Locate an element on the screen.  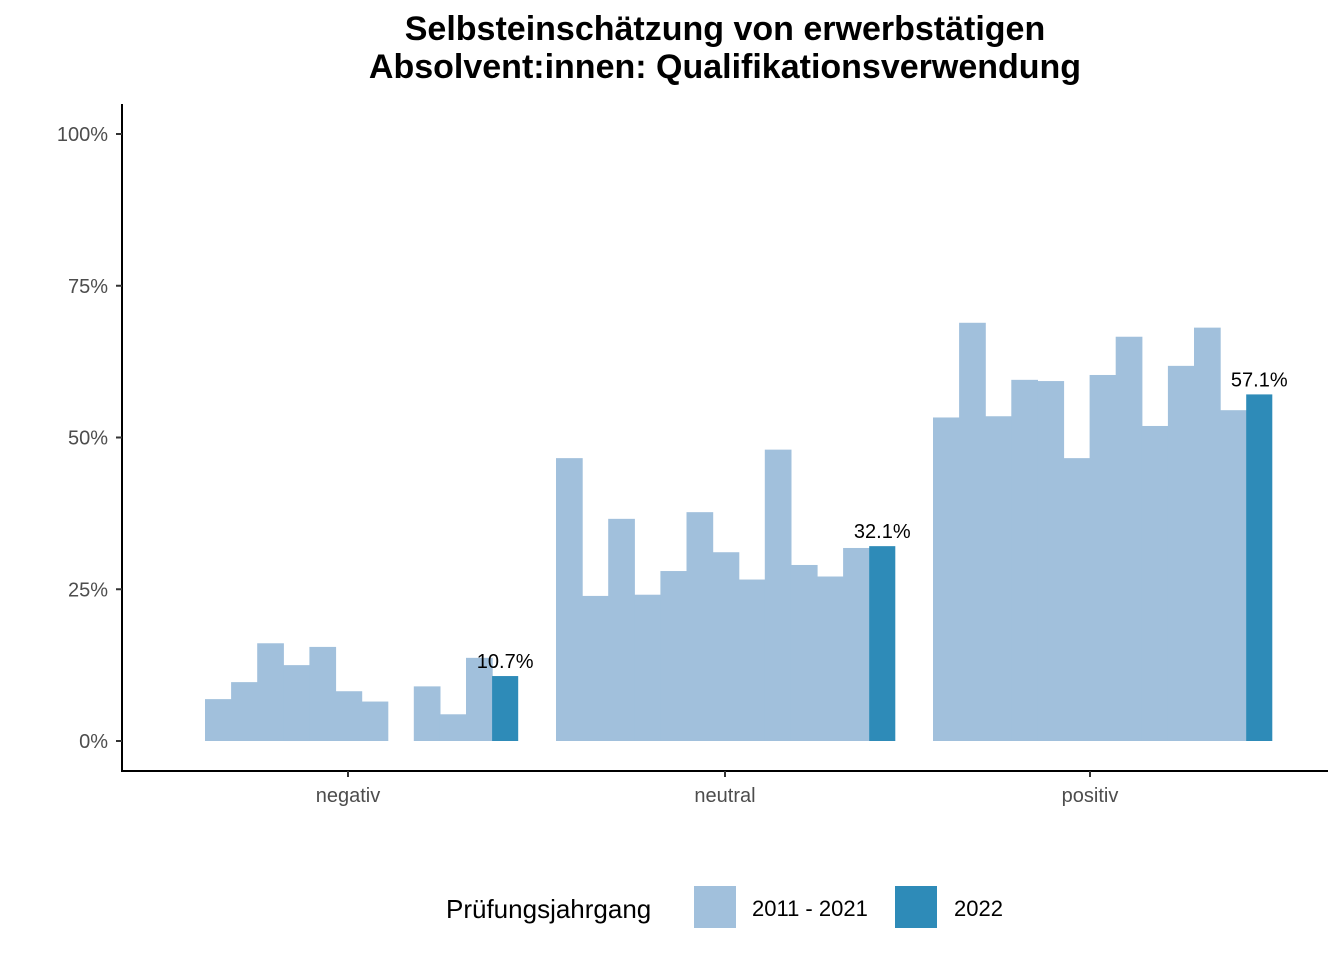
x-tick-label-positiv: positiv is located at coordinates (1090, 796).